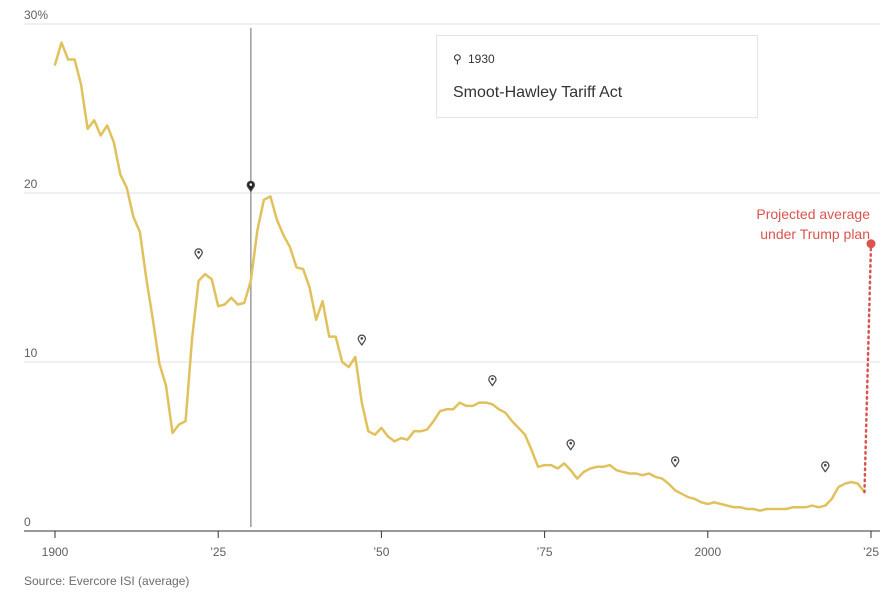 The image size is (891, 599). What do you see at coordinates (780, 224) in the screenshot?
I see `projection-annotation: Projected average under Trump plan` at bounding box center [780, 224].